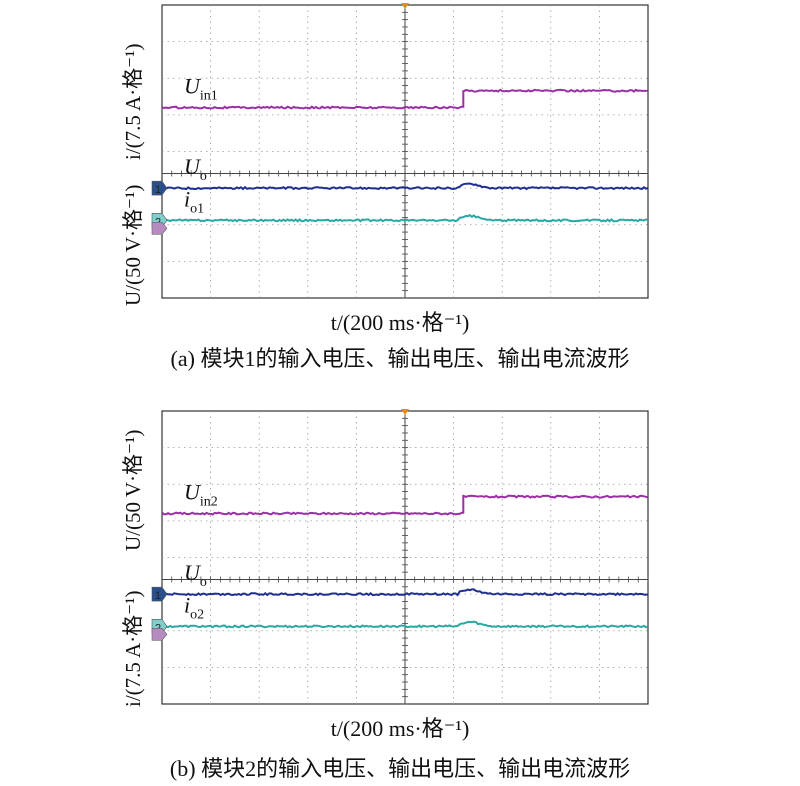  Describe the element at coordinates (405, 218) in the screenshot. I see `series-trace-o1` at that location.